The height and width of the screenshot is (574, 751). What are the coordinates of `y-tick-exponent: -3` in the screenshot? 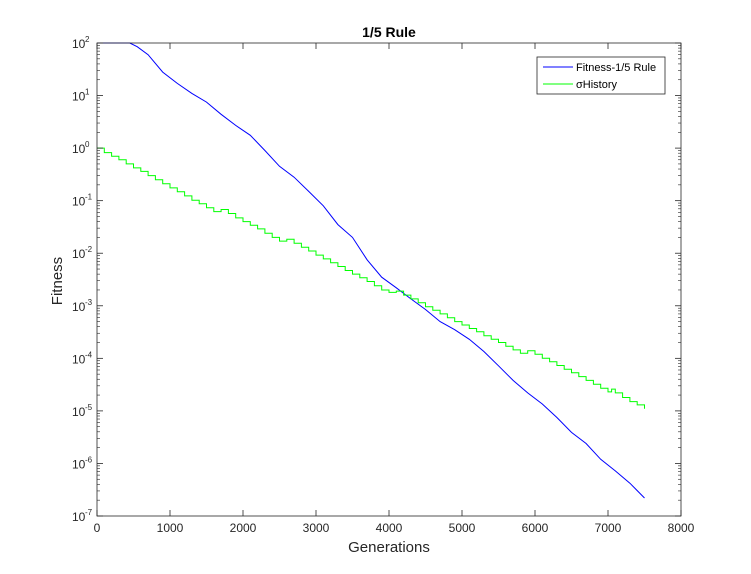 It's located at (89, 302).